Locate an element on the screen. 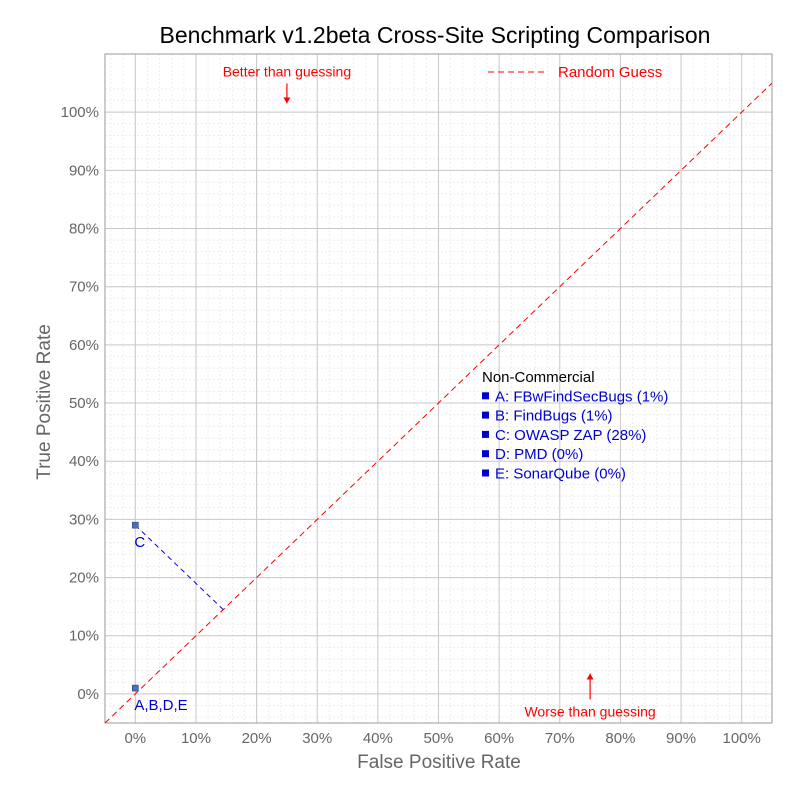 The image size is (800, 800). y-tick-label: 70% is located at coordinates (84, 287).